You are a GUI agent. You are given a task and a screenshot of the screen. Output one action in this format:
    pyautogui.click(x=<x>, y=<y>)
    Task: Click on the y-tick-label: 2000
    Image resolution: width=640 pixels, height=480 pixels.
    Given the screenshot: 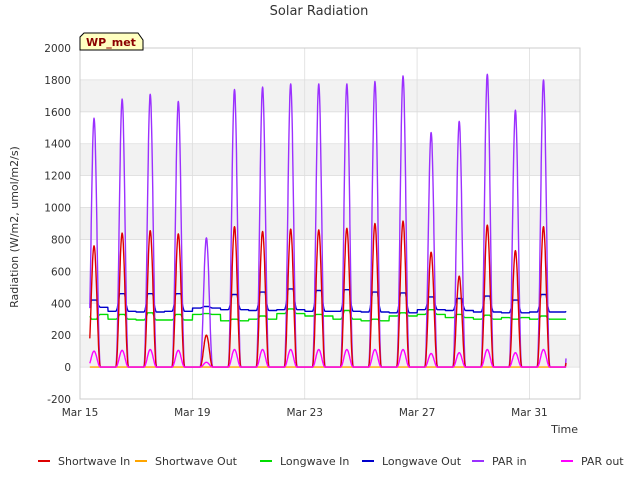 What is the action you would take?
    pyautogui.click(x=57, y=49)
    